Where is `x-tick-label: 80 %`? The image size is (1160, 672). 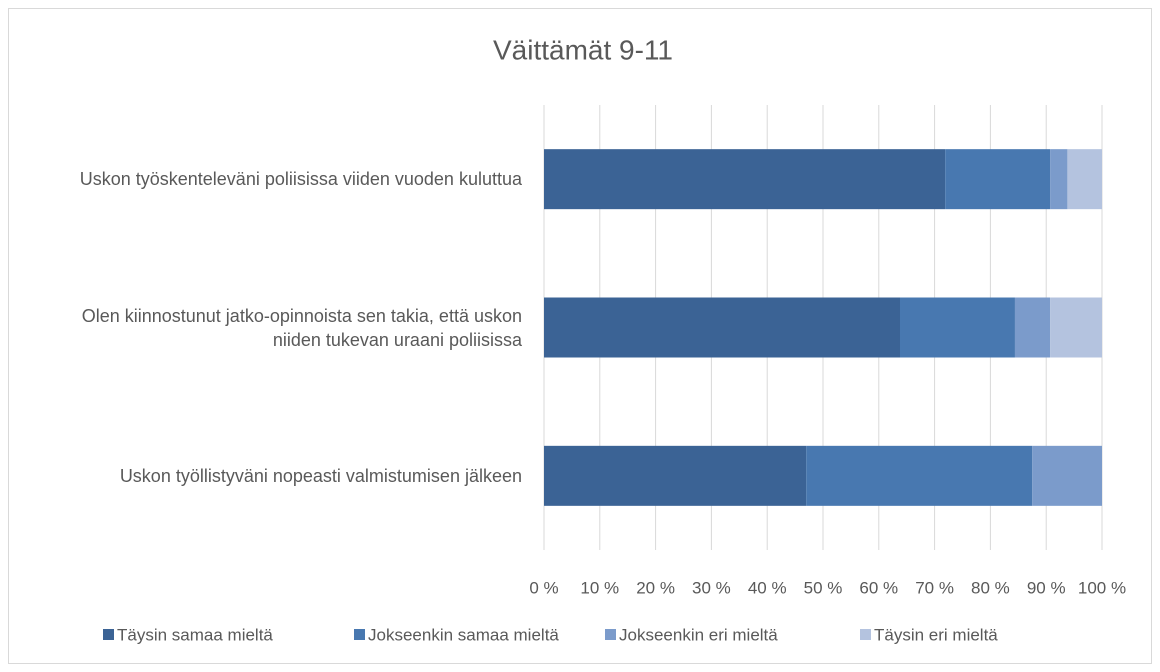 x-tick-label: 80 % is located at coordinates (990, 587).